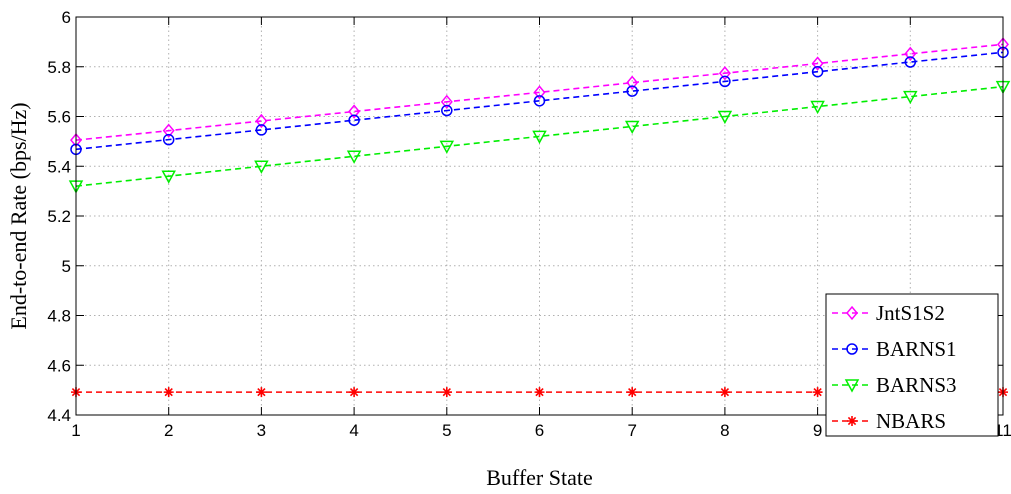 The height and width of the screenshot is (494, 1011). I want to click on legend-item-barns1: BARNS1, so click(894, 349).